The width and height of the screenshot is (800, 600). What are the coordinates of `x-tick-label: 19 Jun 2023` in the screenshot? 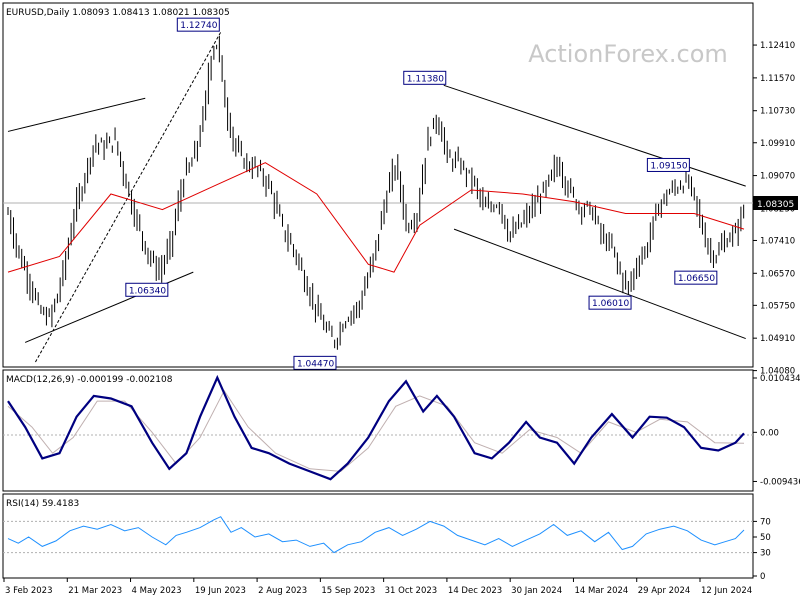 It's located at (220, 591).